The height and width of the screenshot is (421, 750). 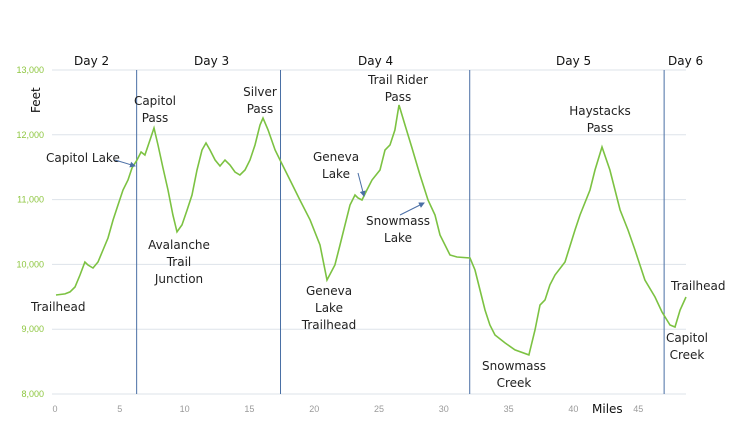 What do you see at coordinates (600, 111) in the screenshot?
I see `annotation: Haystacks` at bounding box center [600, 111].